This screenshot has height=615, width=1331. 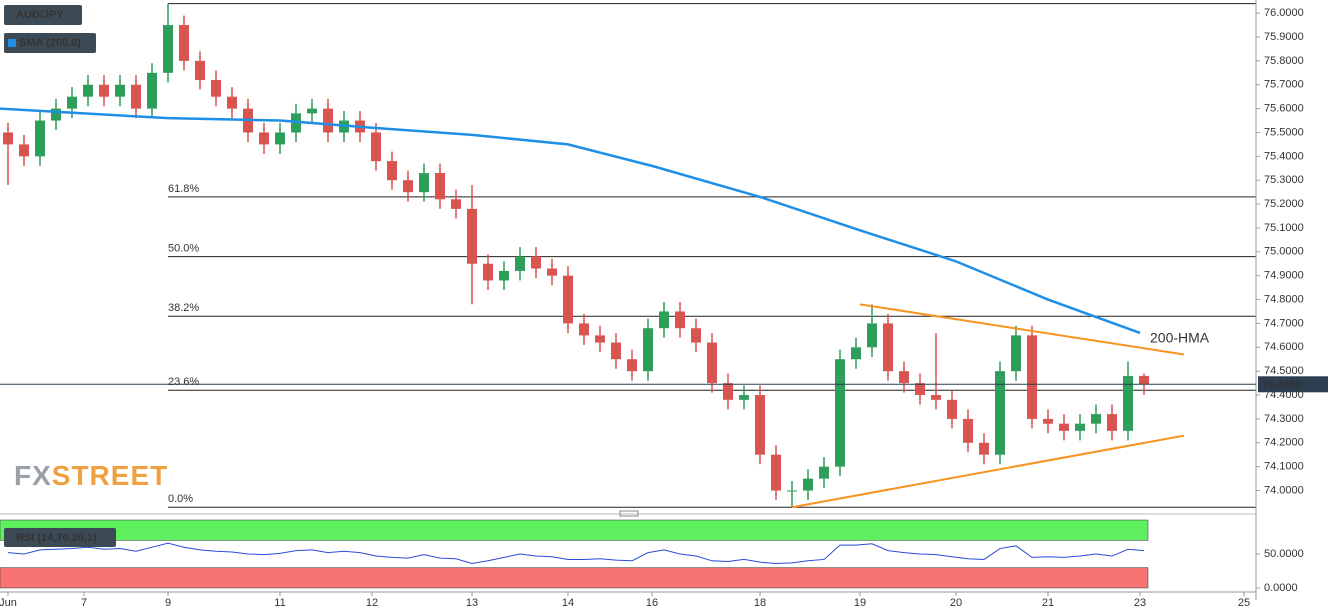 I want to click on rsi-band, so click(x=574, y=530).